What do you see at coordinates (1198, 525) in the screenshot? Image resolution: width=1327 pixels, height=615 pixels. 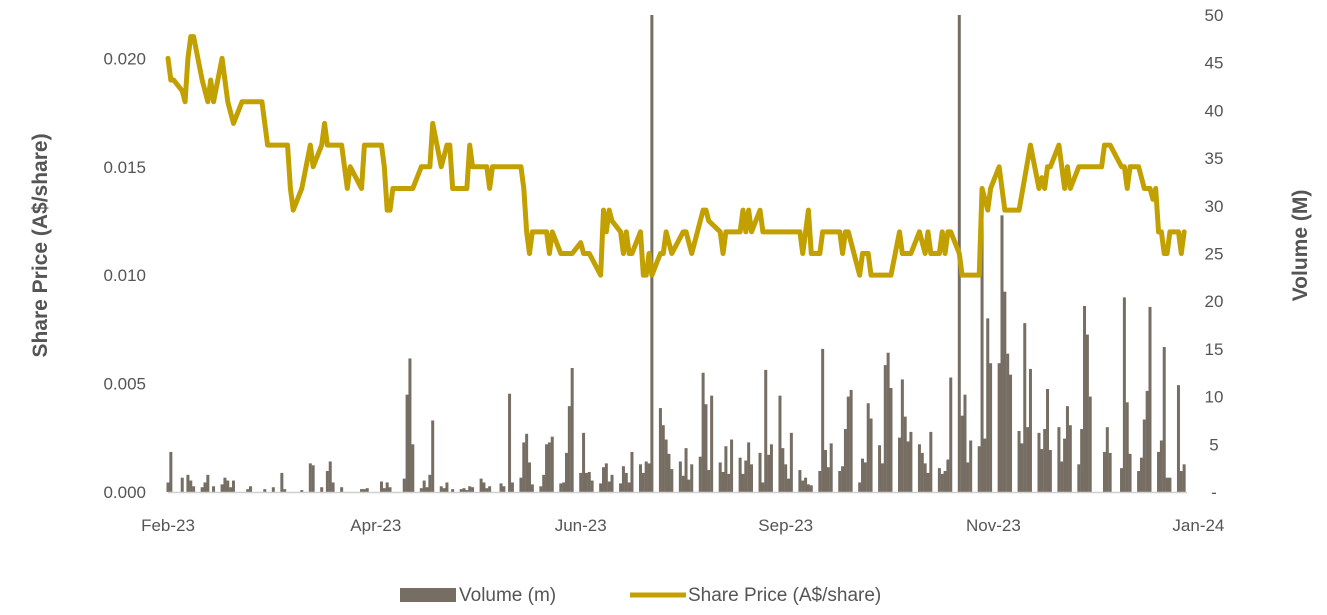 I see `x-tick-label: Jan-24` at bounding box center [1198, 525].